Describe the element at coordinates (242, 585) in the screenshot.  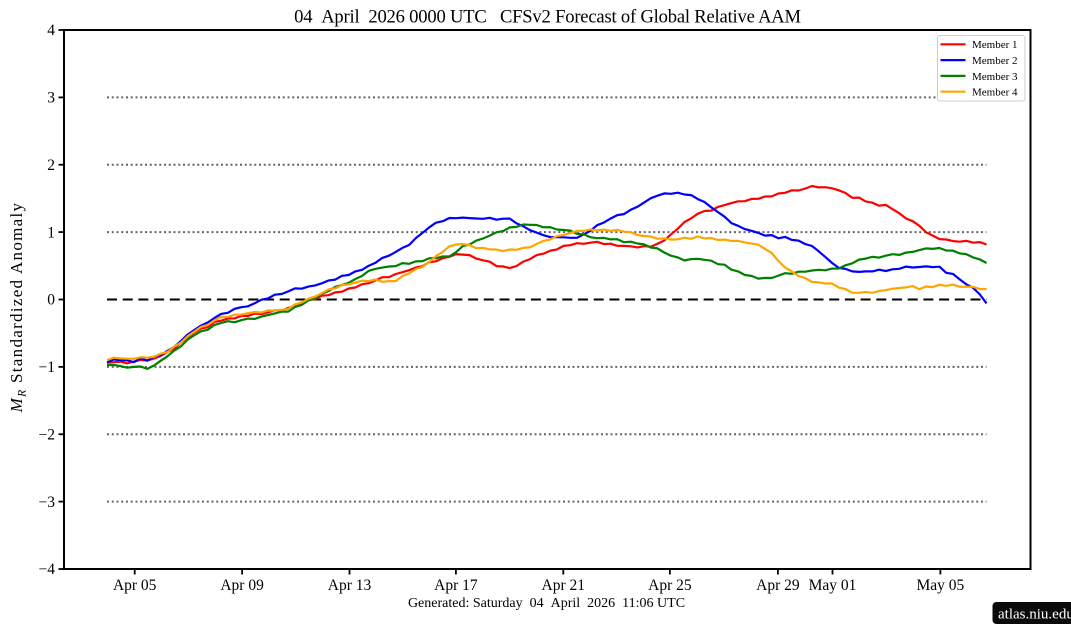
I see `svg-text: Apr 09` at that location.